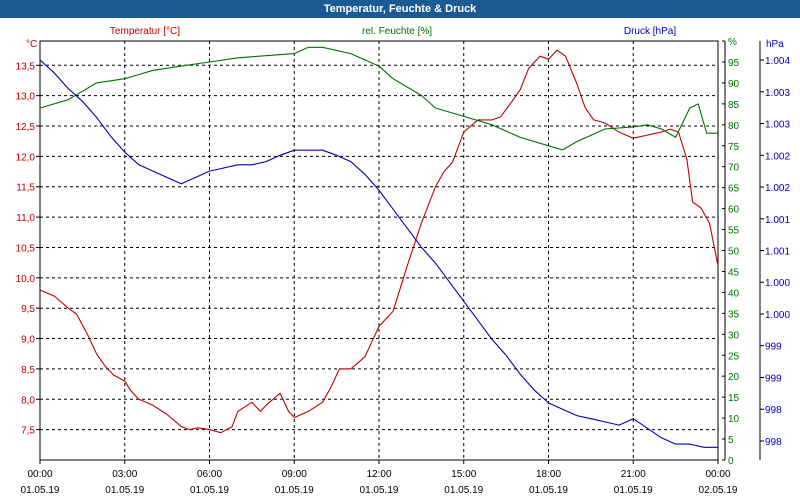  I want to click on humidity-tick-label: 20, so click(734, 377).